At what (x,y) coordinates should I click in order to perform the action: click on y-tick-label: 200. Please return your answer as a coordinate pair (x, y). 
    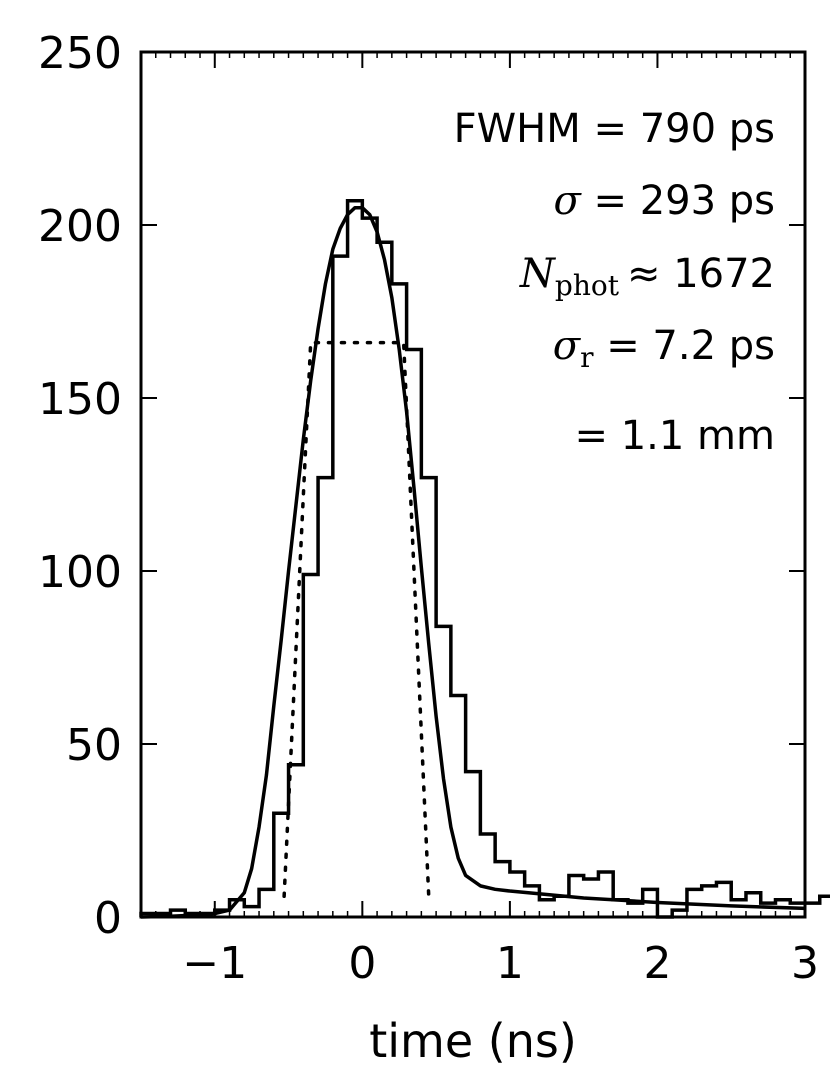
    Looking at the image, I should click on (80, 226).